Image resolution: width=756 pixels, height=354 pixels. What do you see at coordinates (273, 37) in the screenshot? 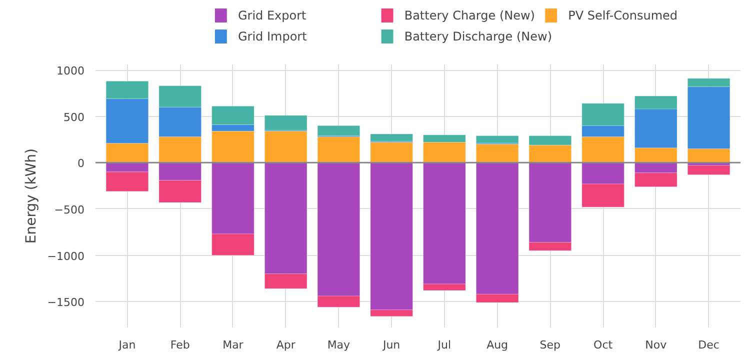
I see `legend-label: Grid Import` at bounding box center [273, 37].